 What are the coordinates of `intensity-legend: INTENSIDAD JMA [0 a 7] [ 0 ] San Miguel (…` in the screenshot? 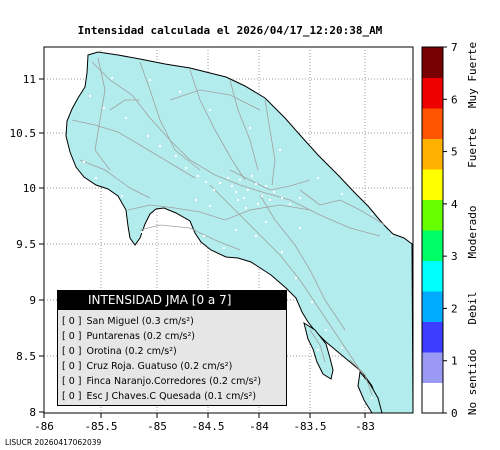 It's located at (172, 348).